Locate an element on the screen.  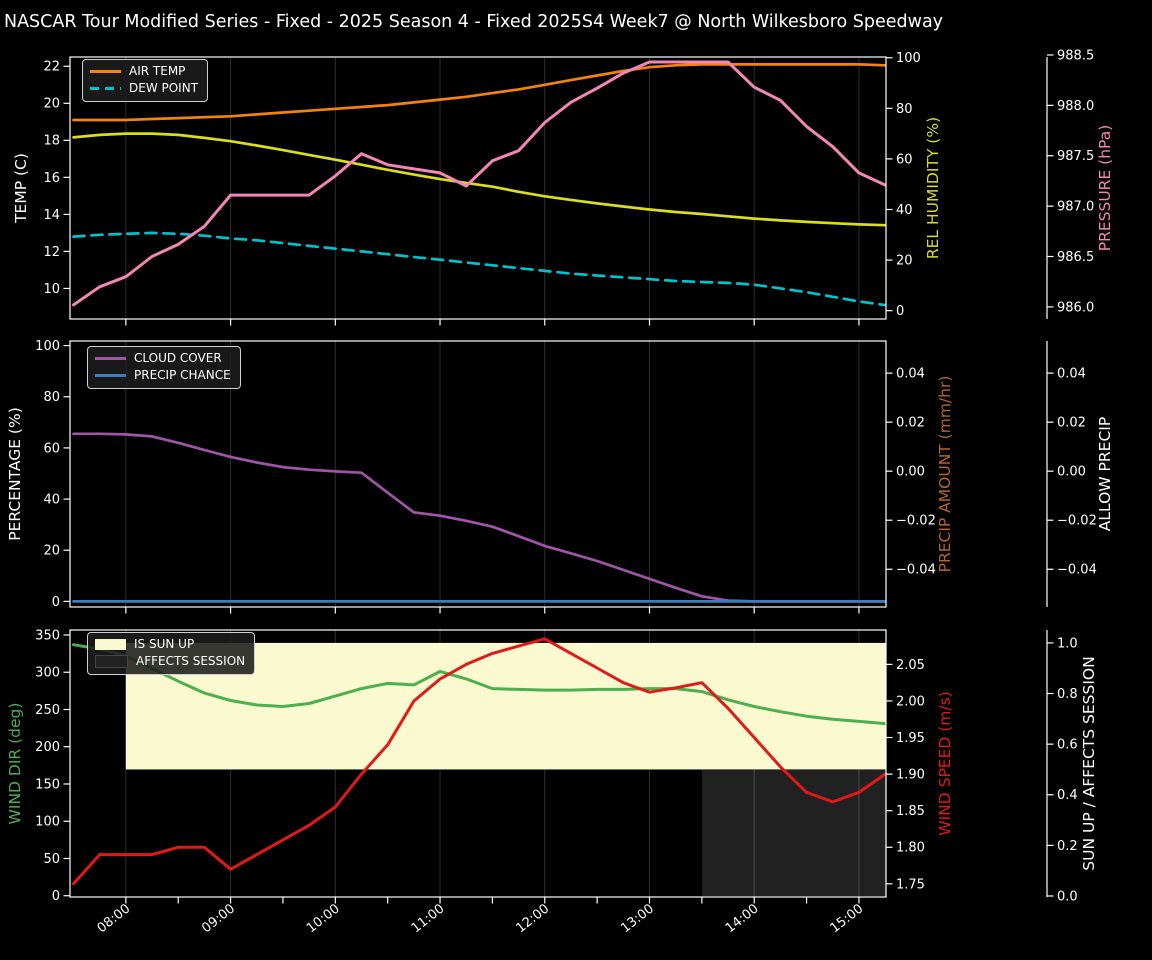
legend-label: DEW POINT is located at coordinates (164, 87).